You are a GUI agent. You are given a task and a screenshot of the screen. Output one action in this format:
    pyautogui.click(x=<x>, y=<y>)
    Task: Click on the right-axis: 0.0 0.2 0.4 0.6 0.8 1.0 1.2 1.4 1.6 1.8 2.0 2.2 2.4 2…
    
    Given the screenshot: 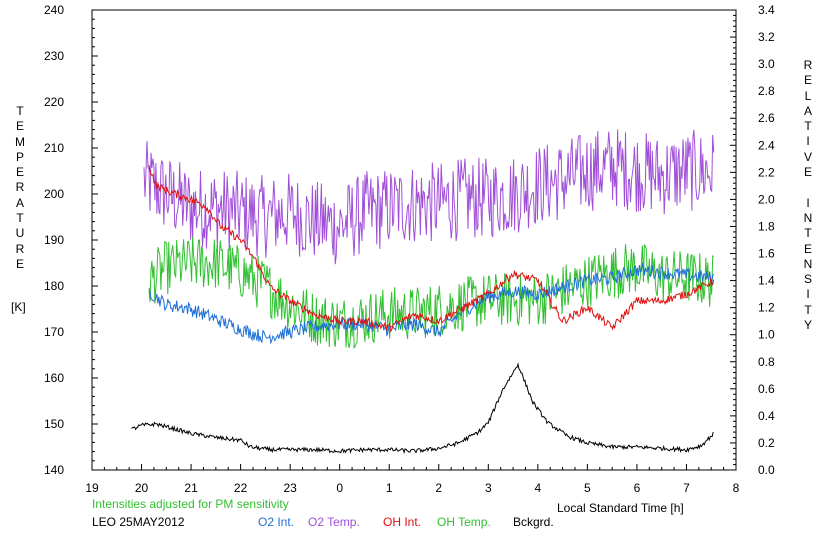 What is the action you would take?
    pyautogui.click(x=752, y=240)
    